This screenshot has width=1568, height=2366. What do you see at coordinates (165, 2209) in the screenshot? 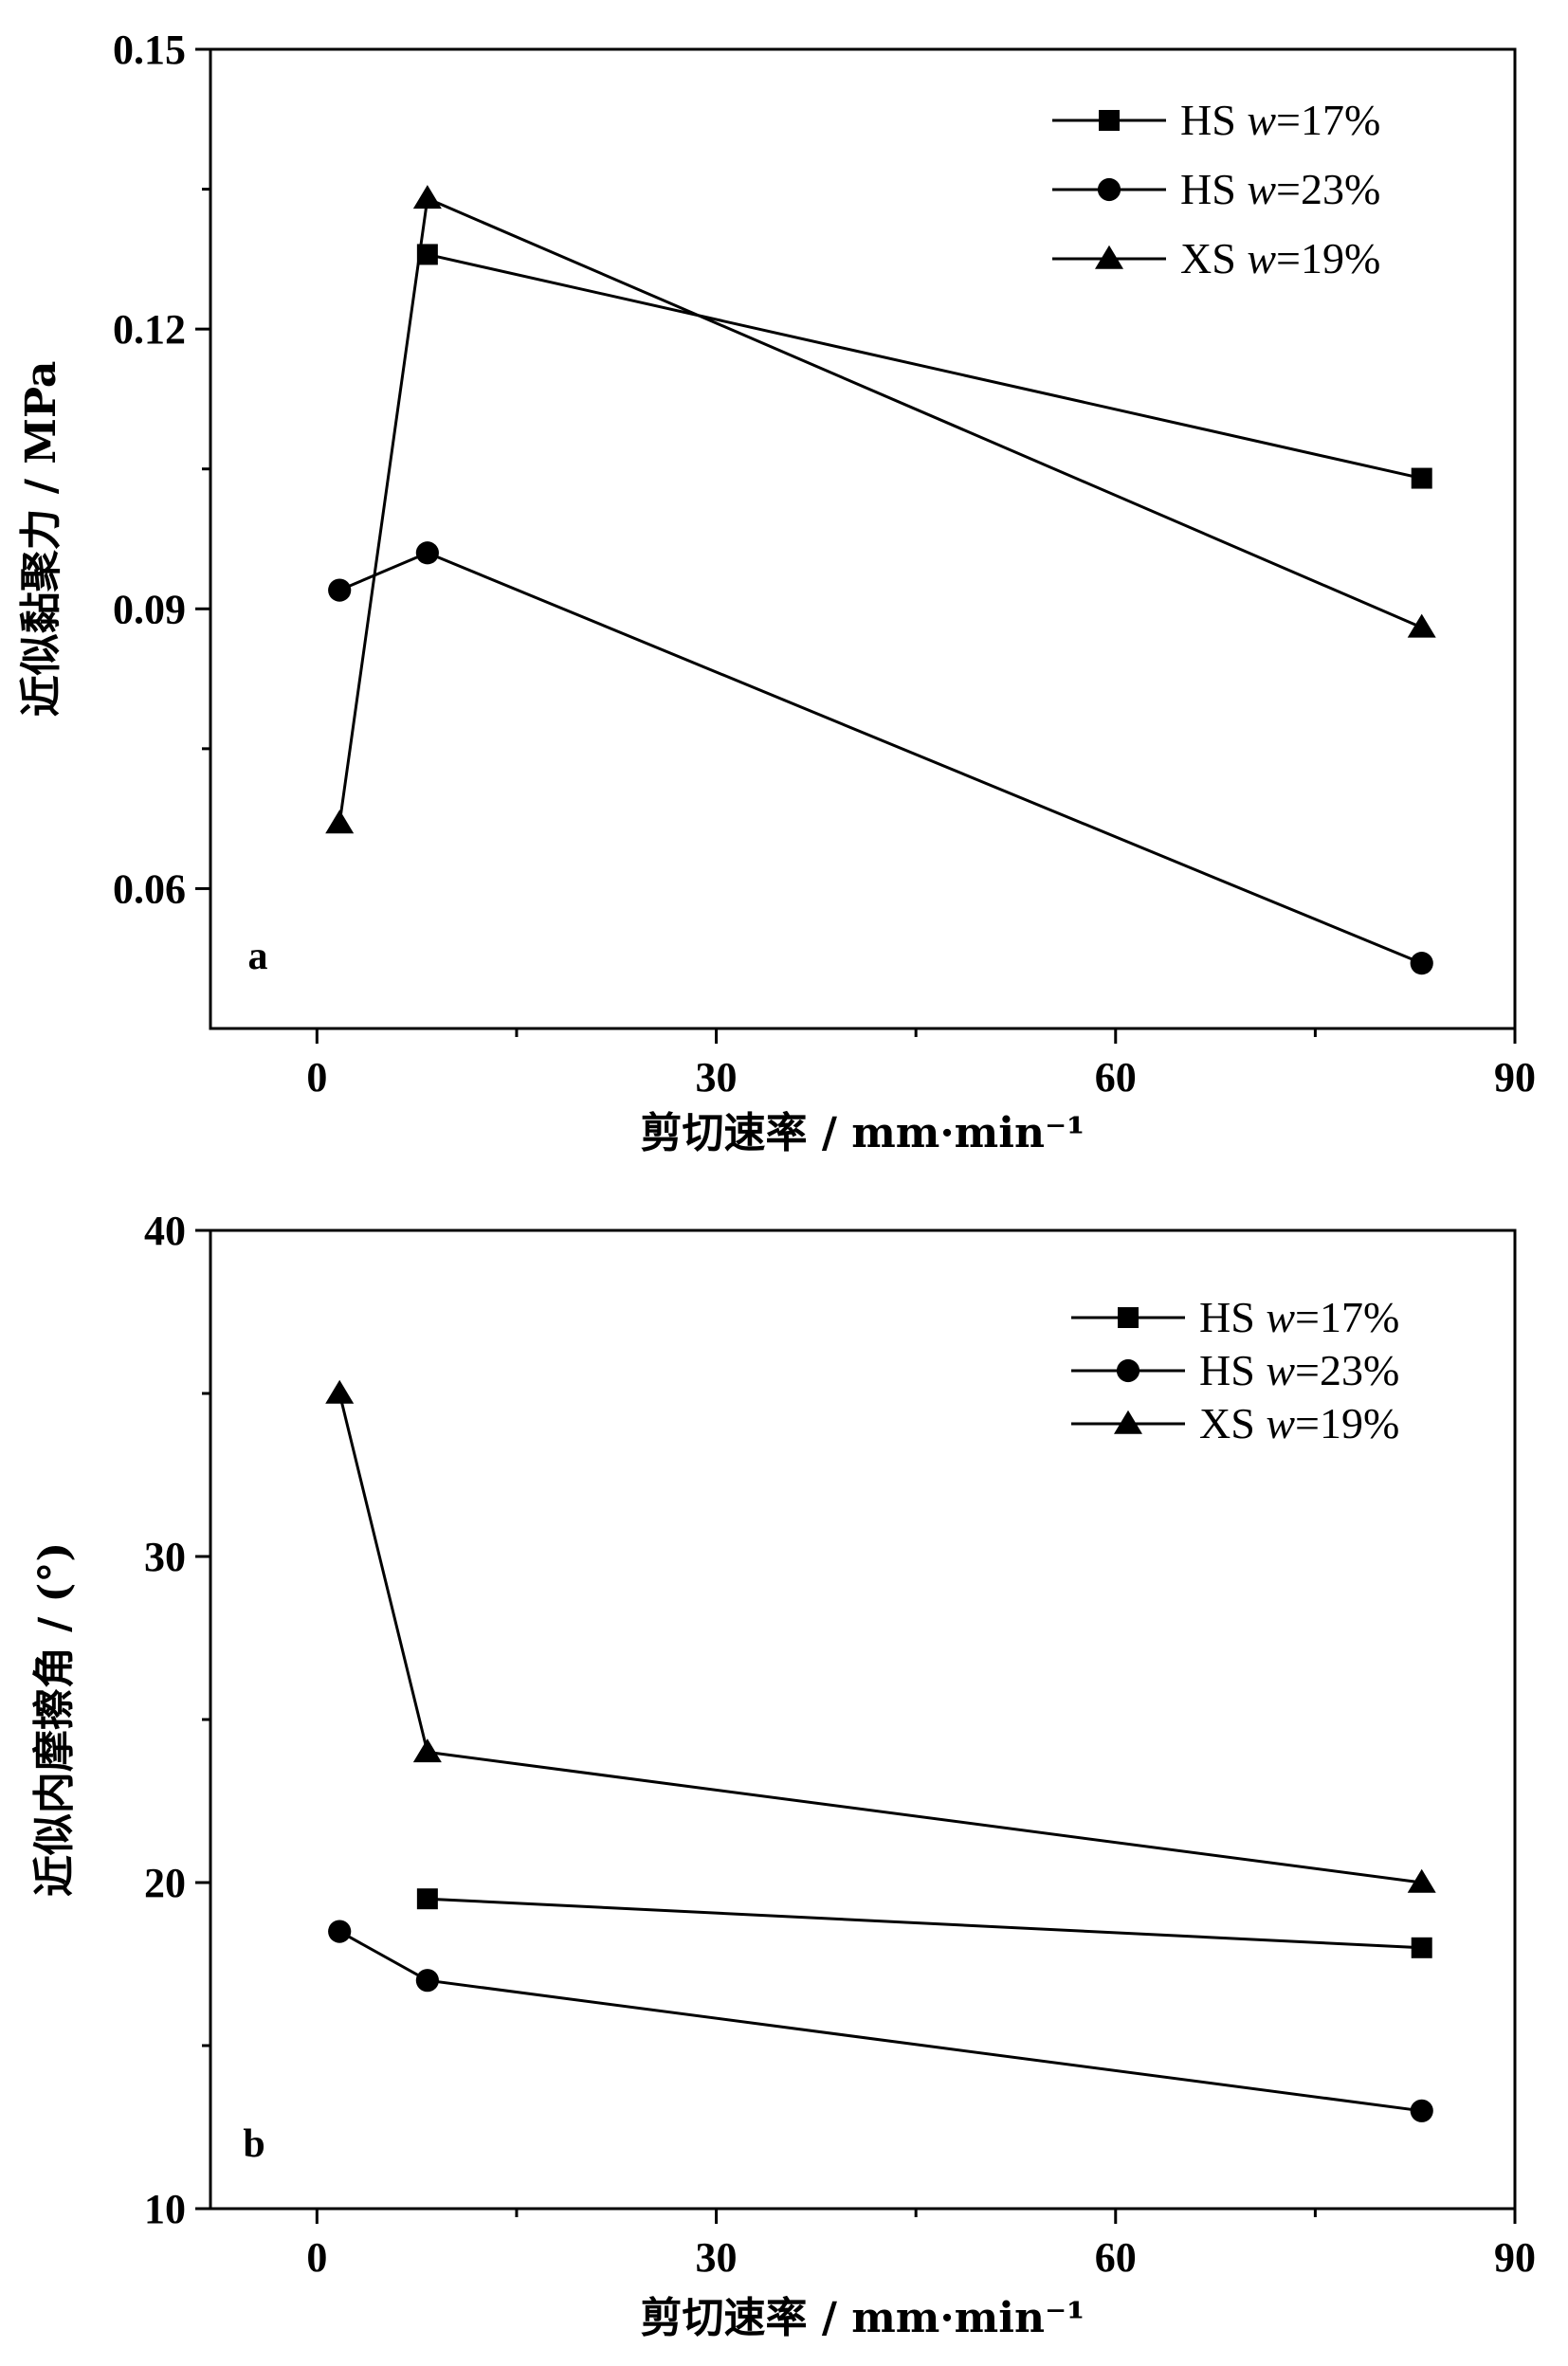
I see `y-tick-label: 10` at bounding box center [165, 2209].